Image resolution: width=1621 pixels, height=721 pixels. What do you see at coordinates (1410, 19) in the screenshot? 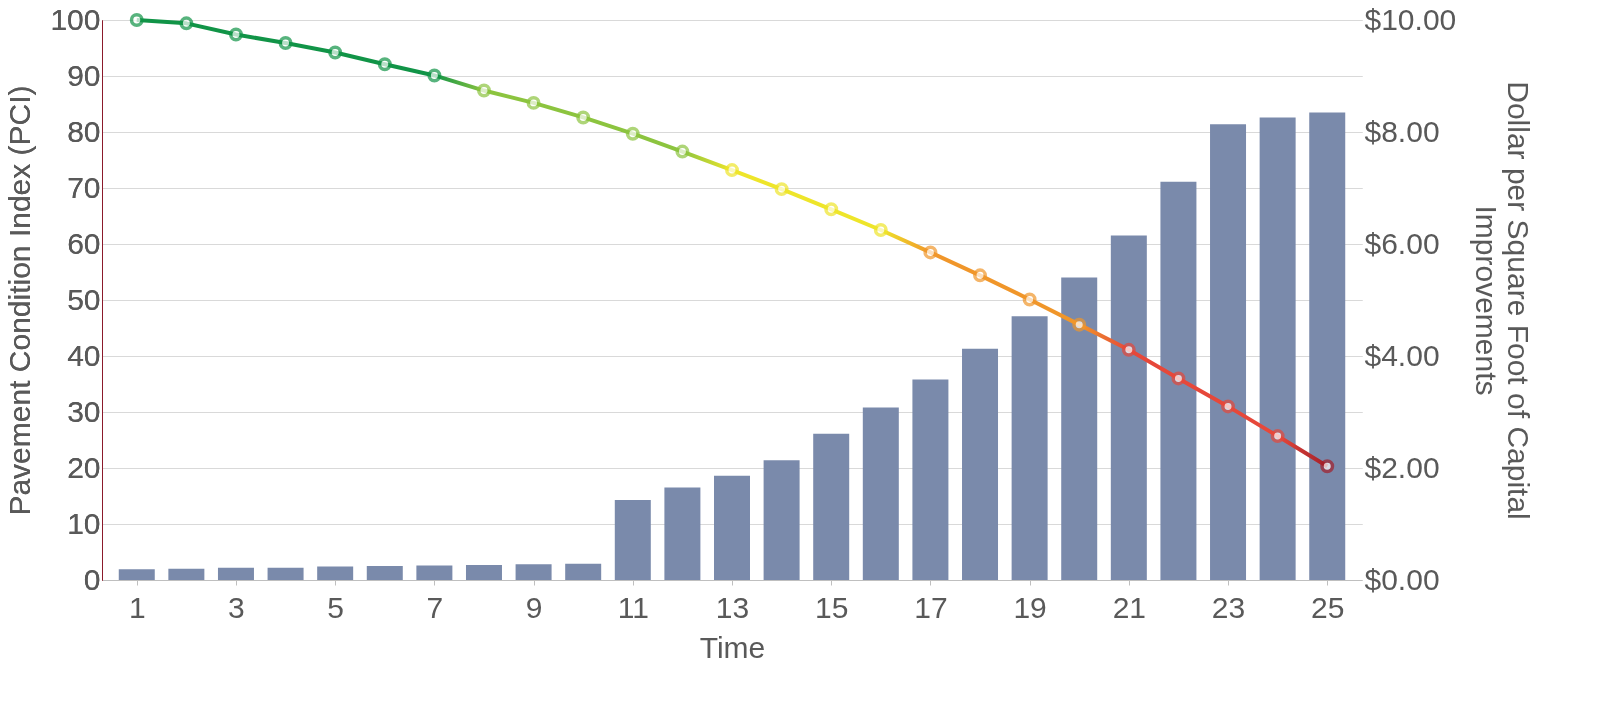
I see `y2-tick-label: $10.00` at bounding box center [1410, 19].